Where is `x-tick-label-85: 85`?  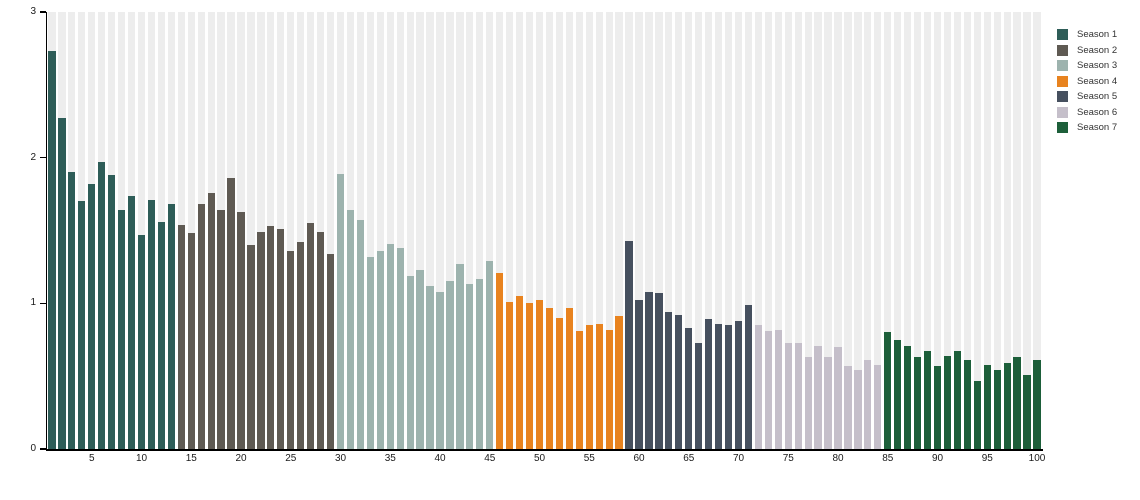 x-tick-label-85: 85 is located at coordinates (888, 458).